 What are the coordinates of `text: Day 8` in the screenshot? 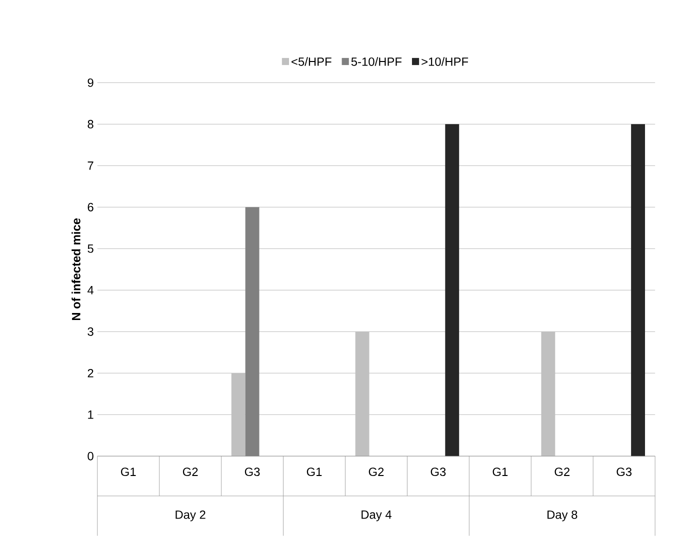 It's located at (563, 516).